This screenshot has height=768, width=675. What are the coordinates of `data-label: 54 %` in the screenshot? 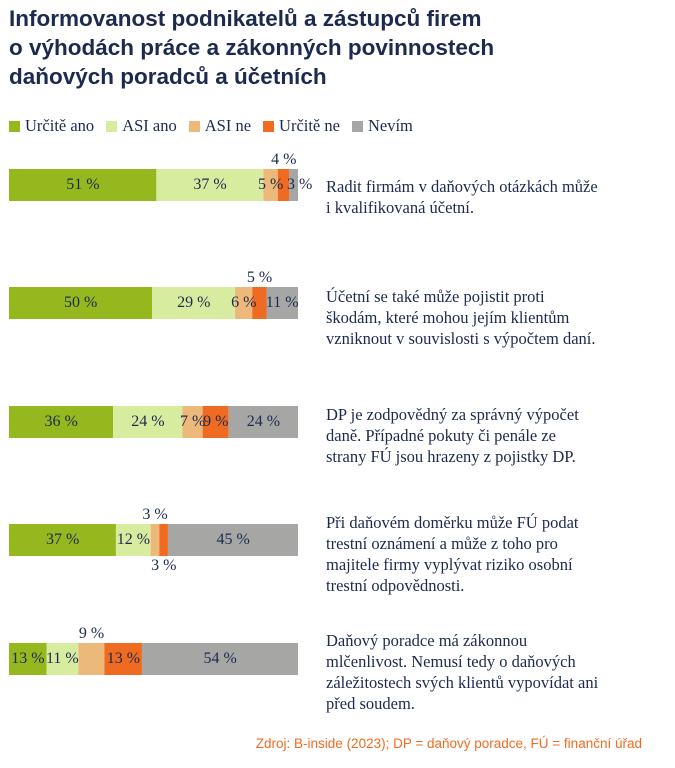 It's located at (220, 658).